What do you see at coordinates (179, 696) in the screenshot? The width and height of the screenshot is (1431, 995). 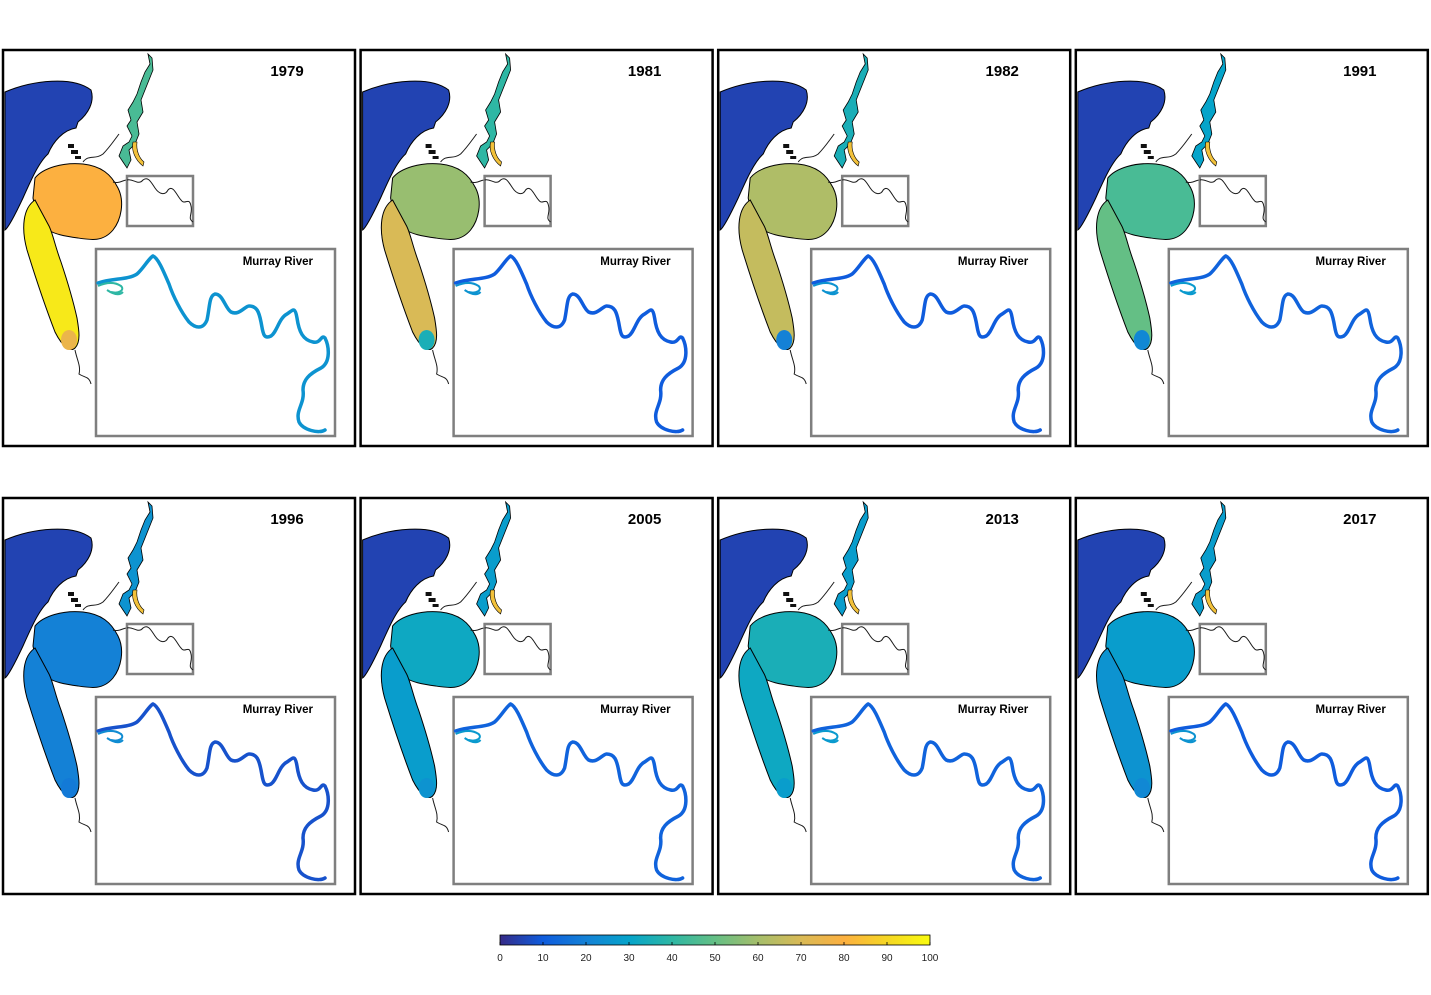 I see `map-panel-1996: Murray River 1996` at bounding box center [179, 696].